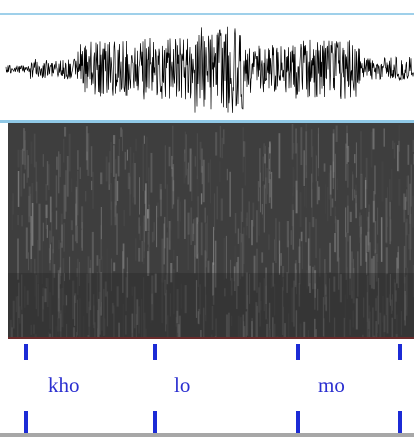 This screenshot has height=439, width=414. Describe the element at coordinates (207, 435) in the screenshot. I see `tier-bottom-border` at that location.